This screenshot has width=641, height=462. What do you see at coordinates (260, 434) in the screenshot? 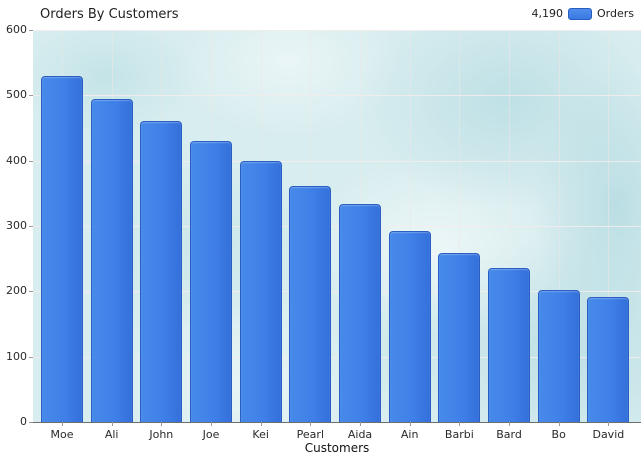
I see `x-axis-label-kei: Kei` at bounding box center [260, 434].